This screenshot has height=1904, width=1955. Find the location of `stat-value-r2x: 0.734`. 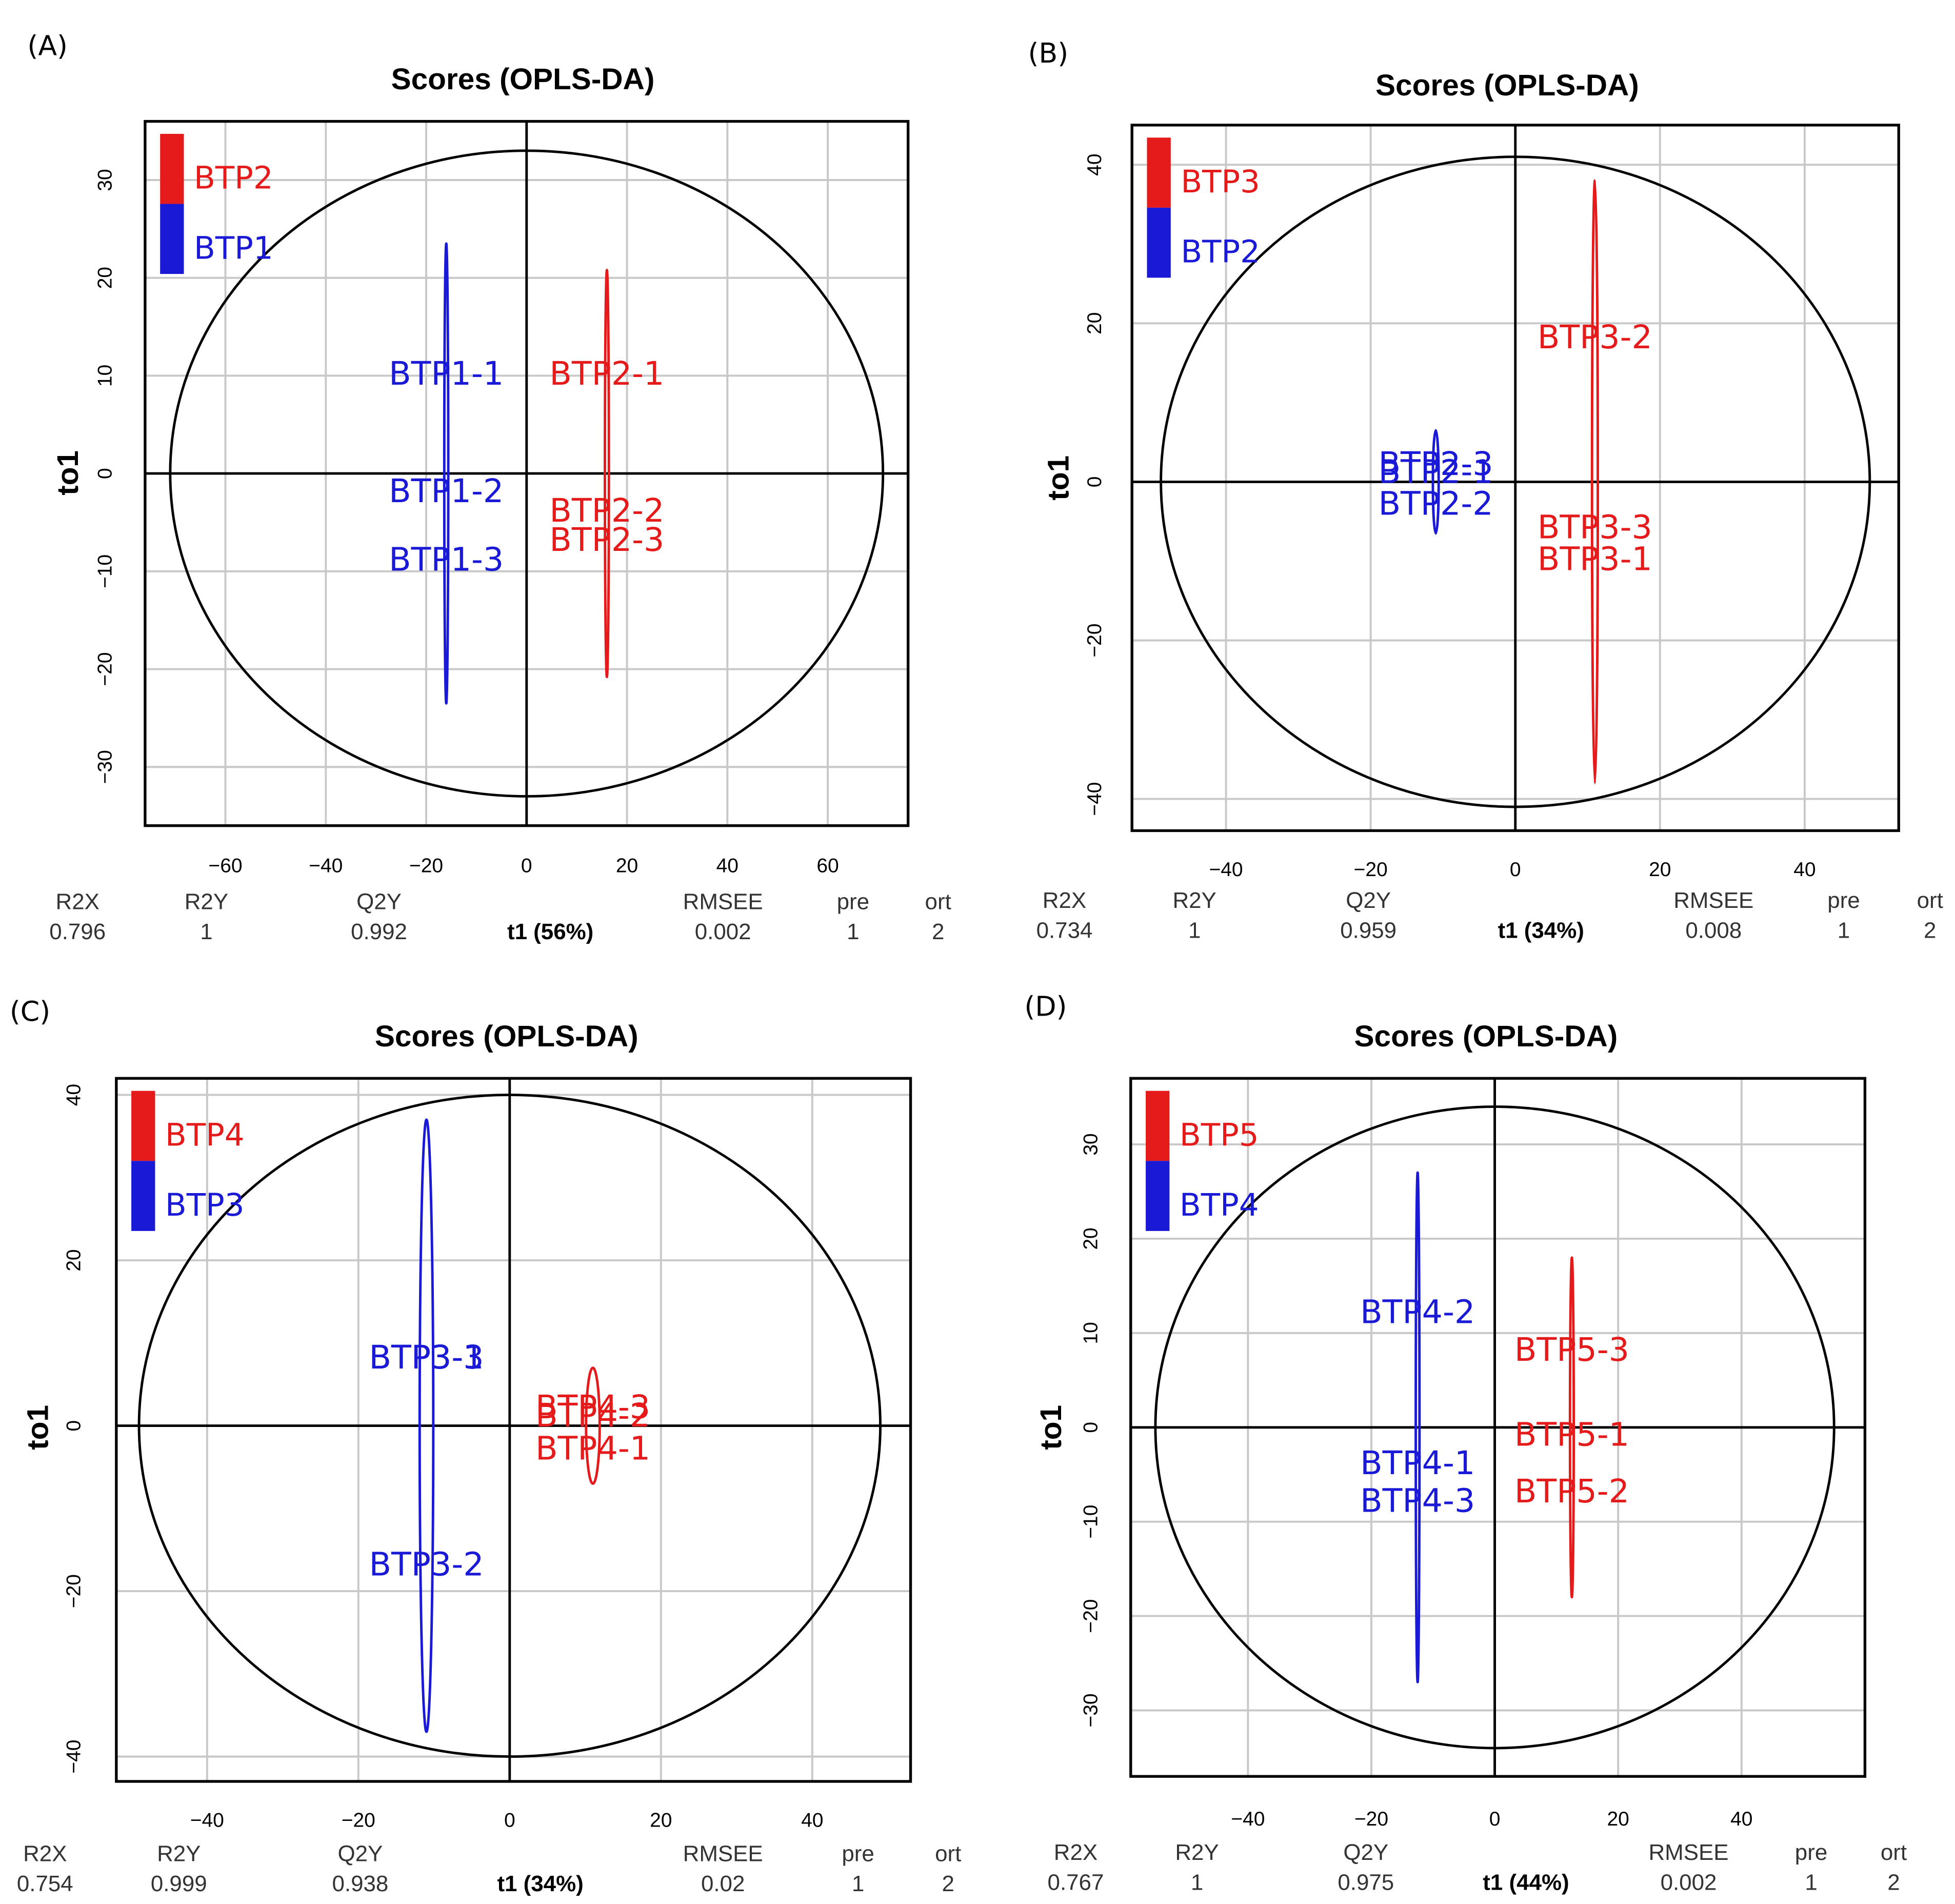

stat-value-r2x: 0.734 is located at coordinates (1064, 931).